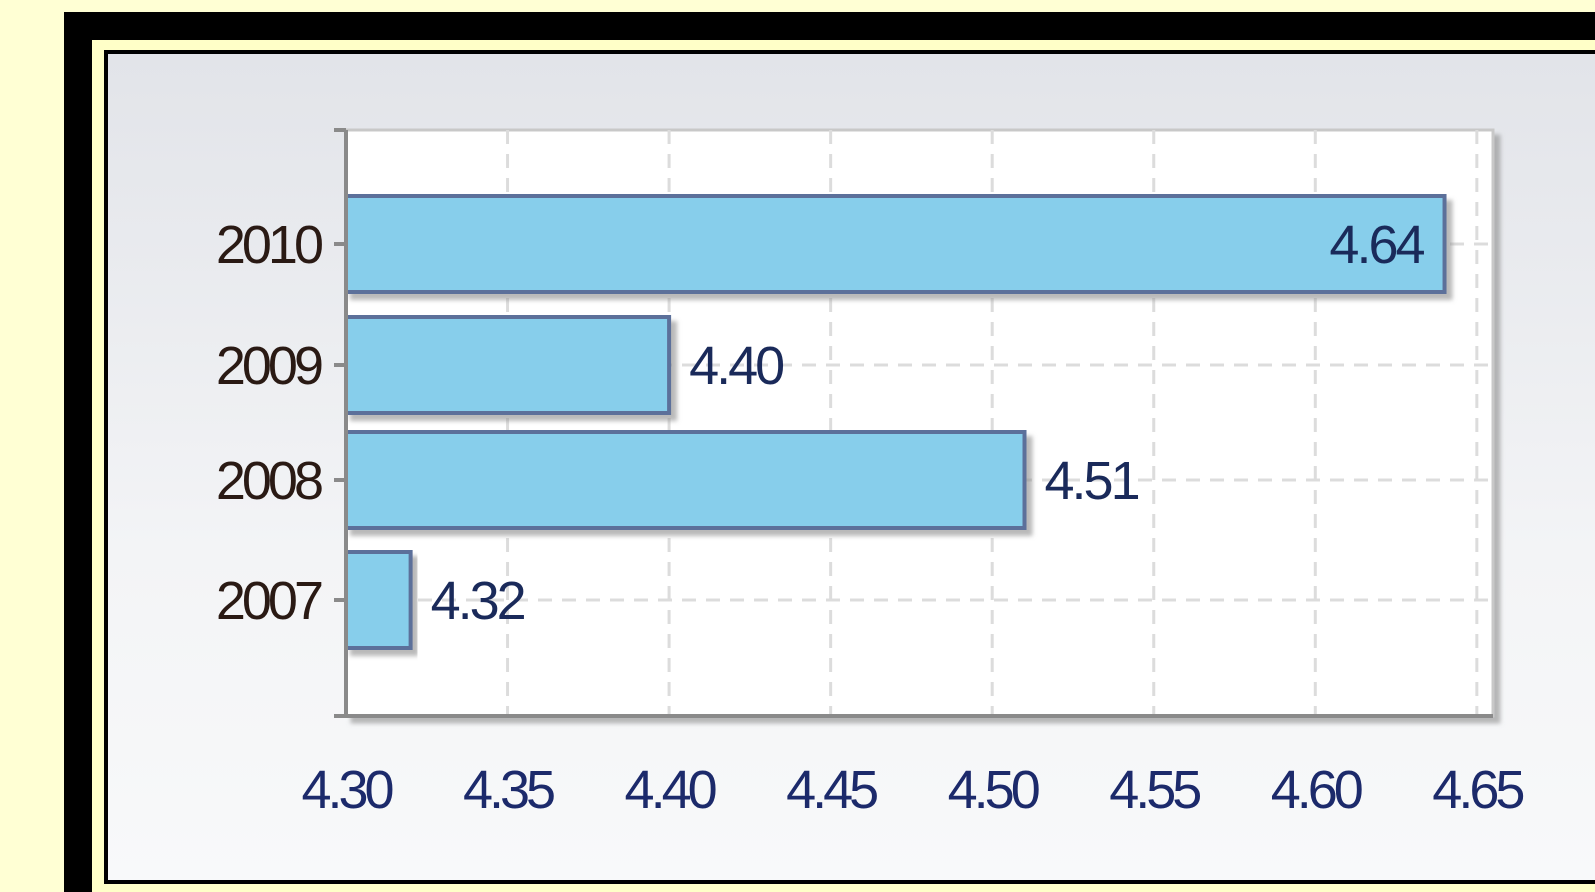 This screenshot has width=1595, height=892. What do you see at coordinates (269, 245) in the screenshot?
I see `category-label-2010: 2010` at bounding box center [269, 245].